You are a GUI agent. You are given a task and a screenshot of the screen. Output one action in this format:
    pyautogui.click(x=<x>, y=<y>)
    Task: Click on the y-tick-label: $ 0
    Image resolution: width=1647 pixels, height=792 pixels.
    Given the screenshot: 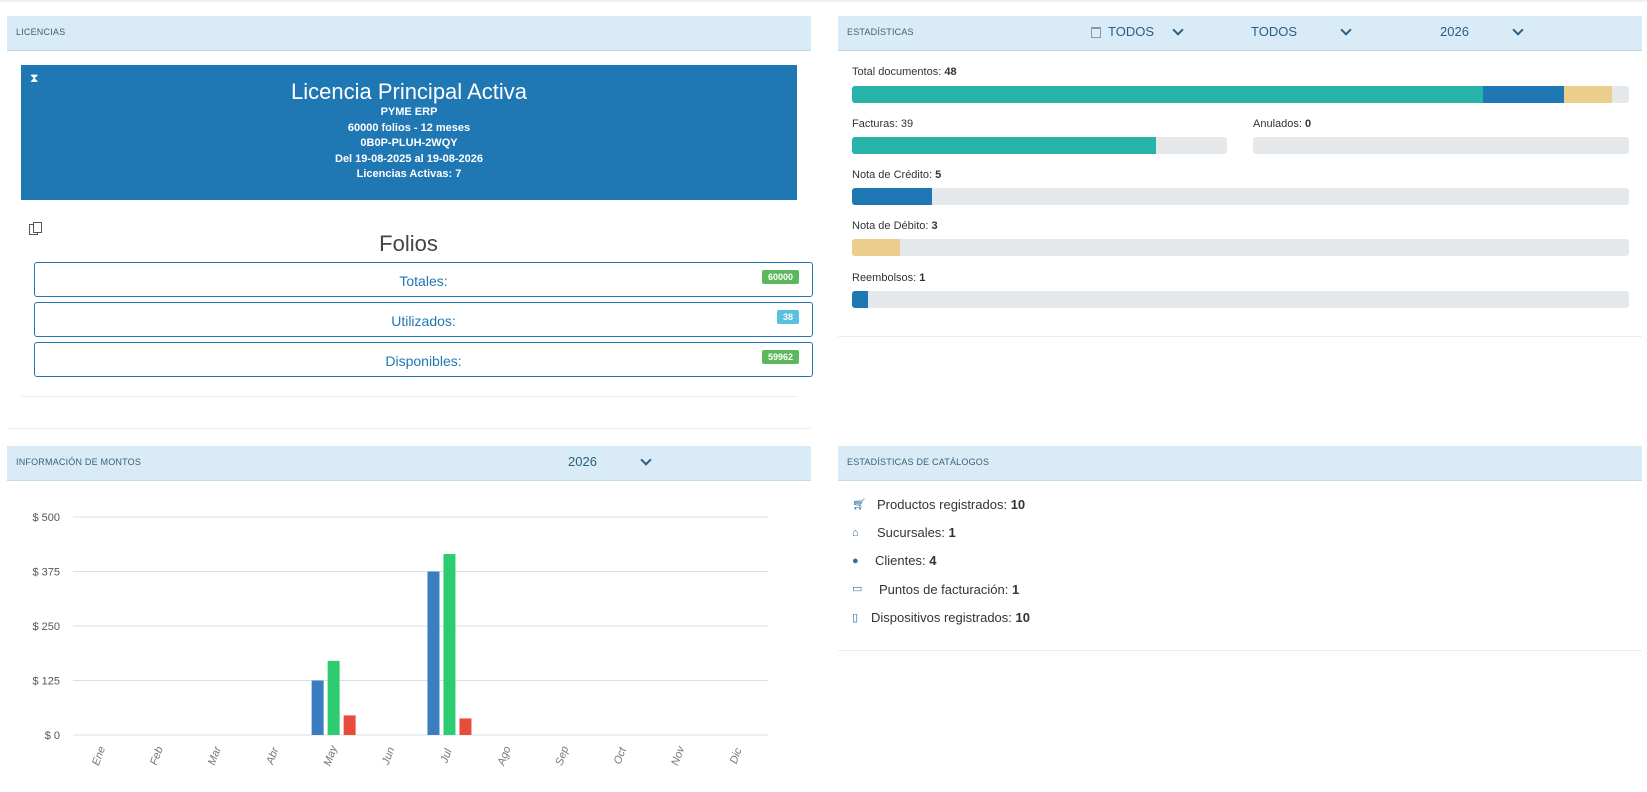 What is the action you would take?
    pyautogui.click(x=52, y=736)
    